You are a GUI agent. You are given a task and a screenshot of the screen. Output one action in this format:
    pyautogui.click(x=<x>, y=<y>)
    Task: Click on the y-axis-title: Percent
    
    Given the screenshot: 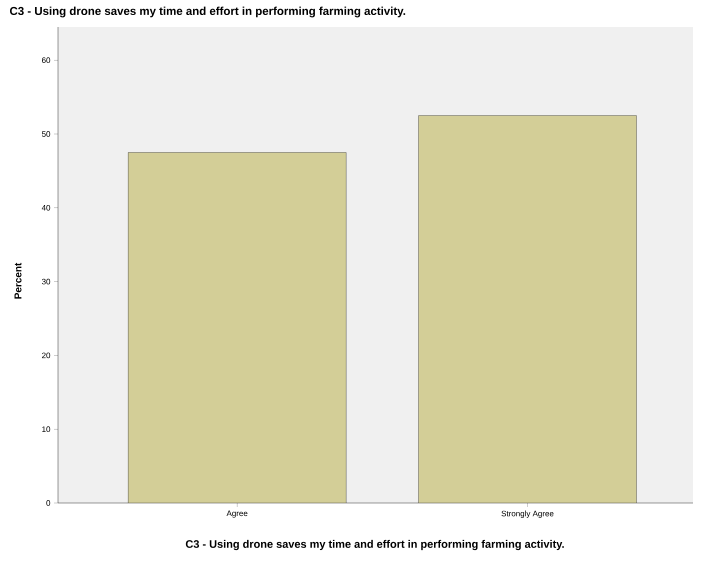 What is the action you would take?
    pyautogui.click(x=18, y=280)
    